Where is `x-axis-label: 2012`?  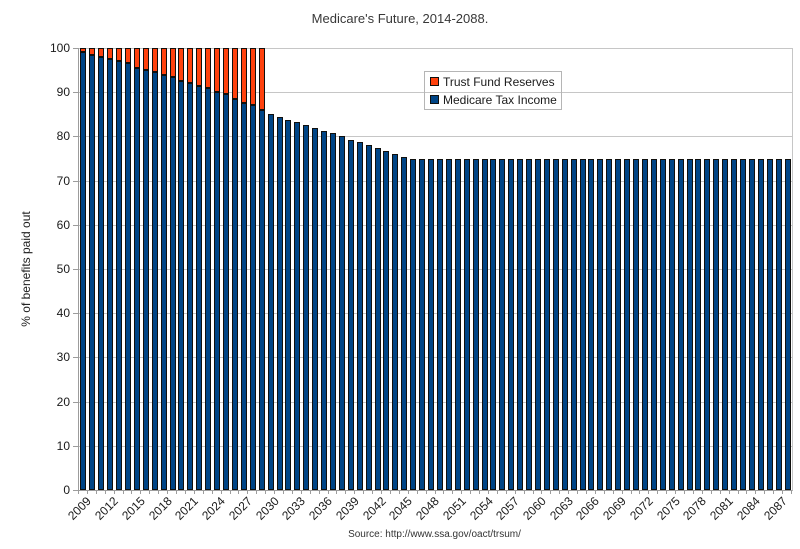
x-axis-label: 2012 is located at coordinates (107, 508).